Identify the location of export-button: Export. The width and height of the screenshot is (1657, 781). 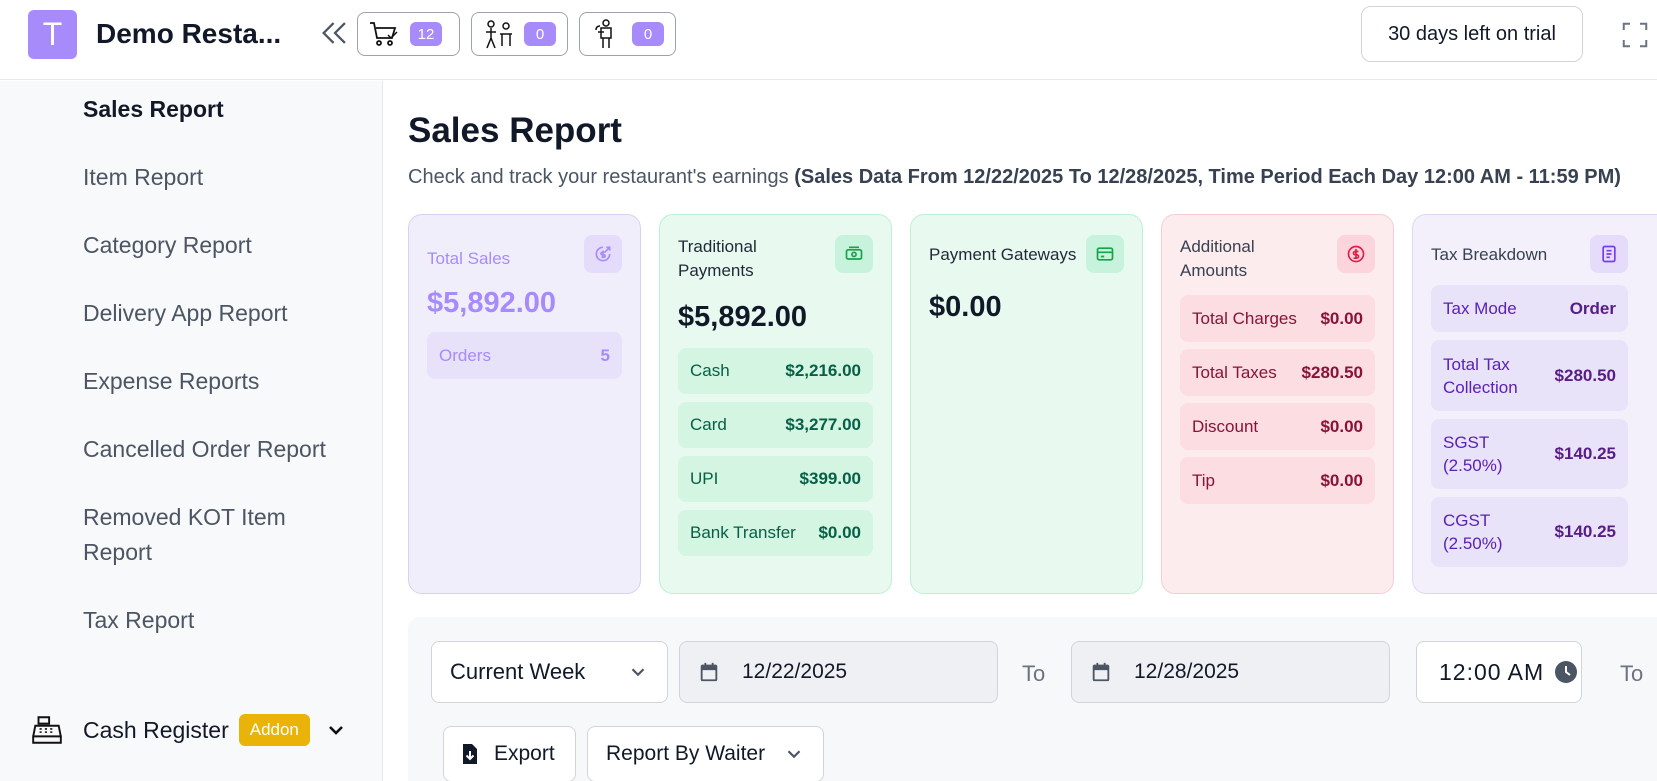
(509, 753).